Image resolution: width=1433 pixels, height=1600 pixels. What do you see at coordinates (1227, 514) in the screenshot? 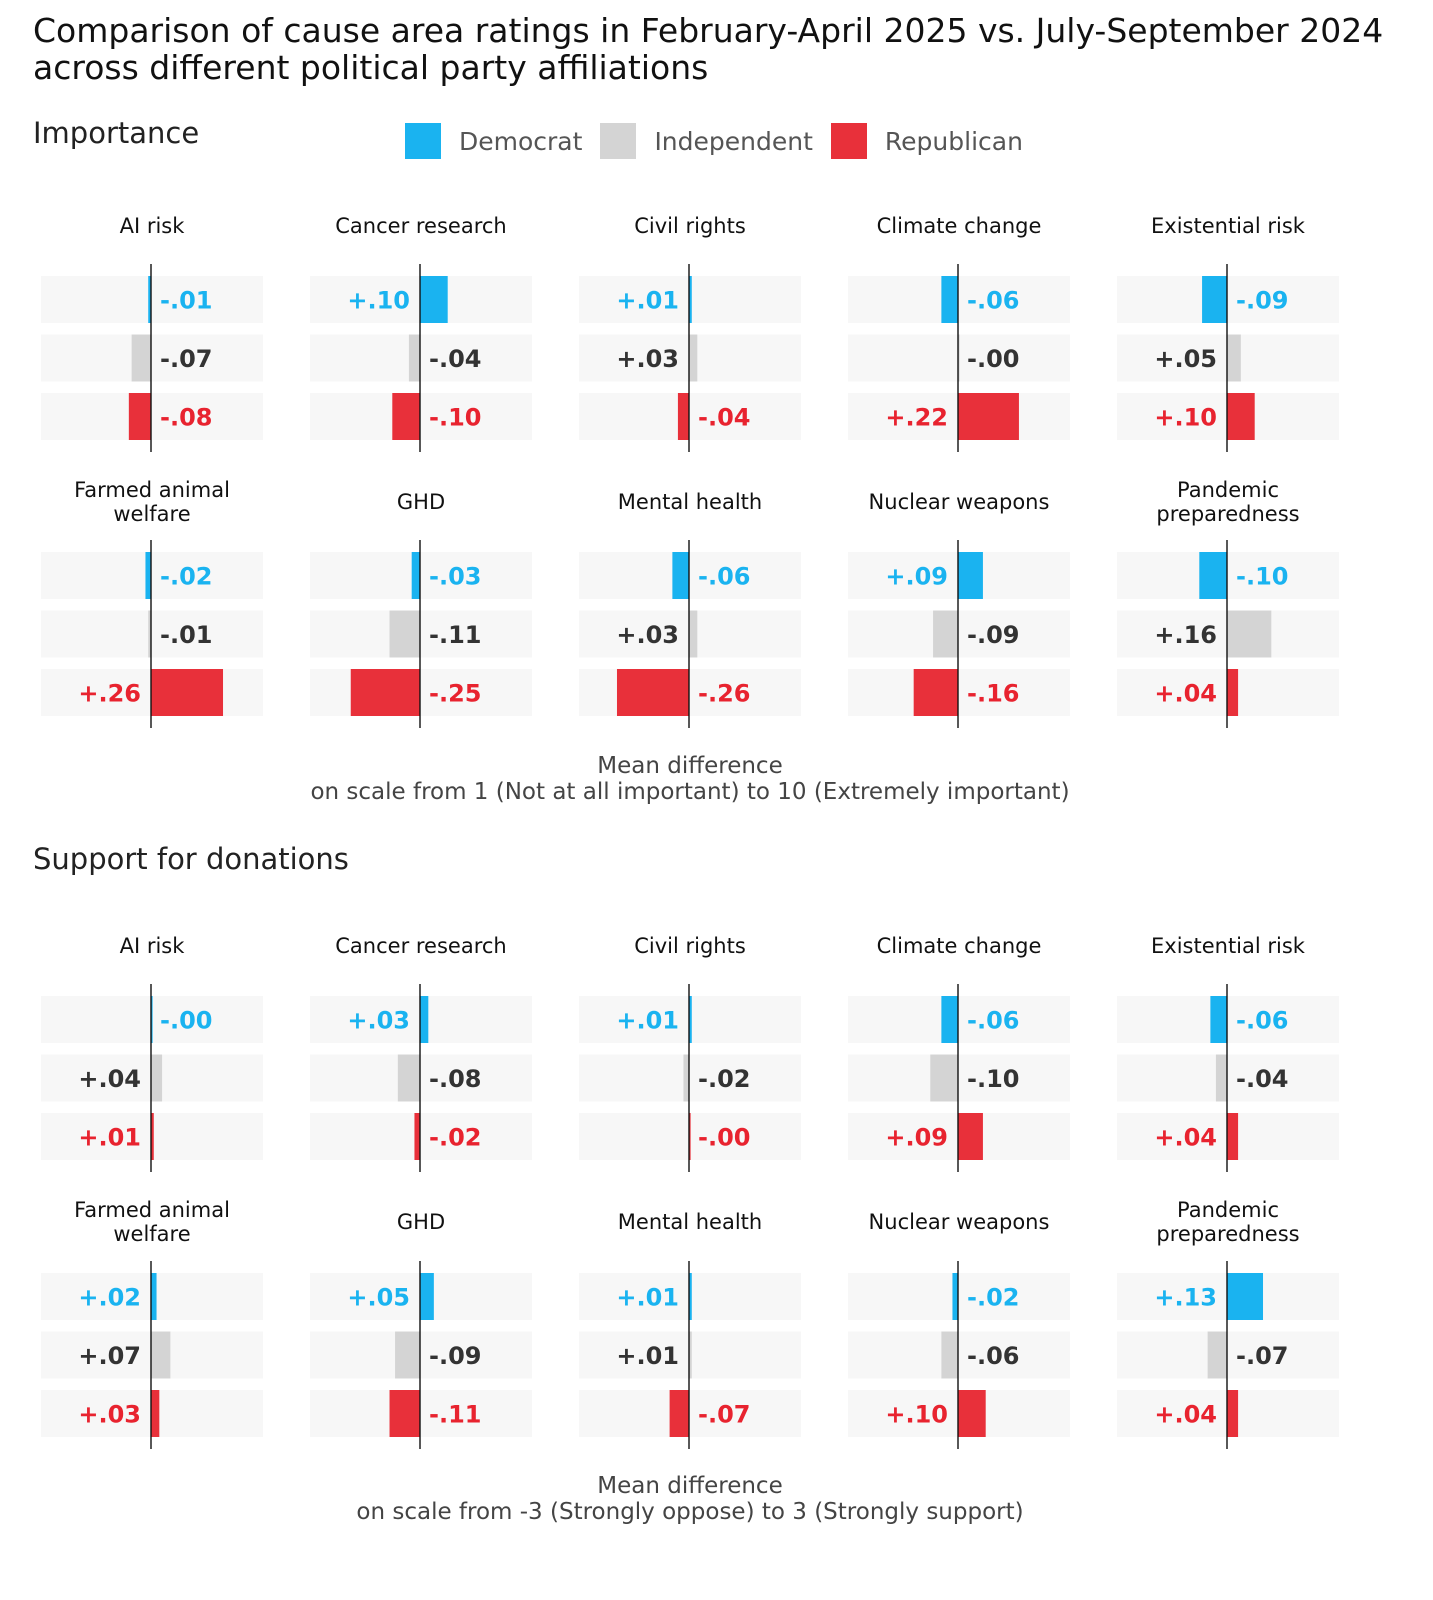
I see `panel-title-line: preparedness` at bounding box center [1227, 514].